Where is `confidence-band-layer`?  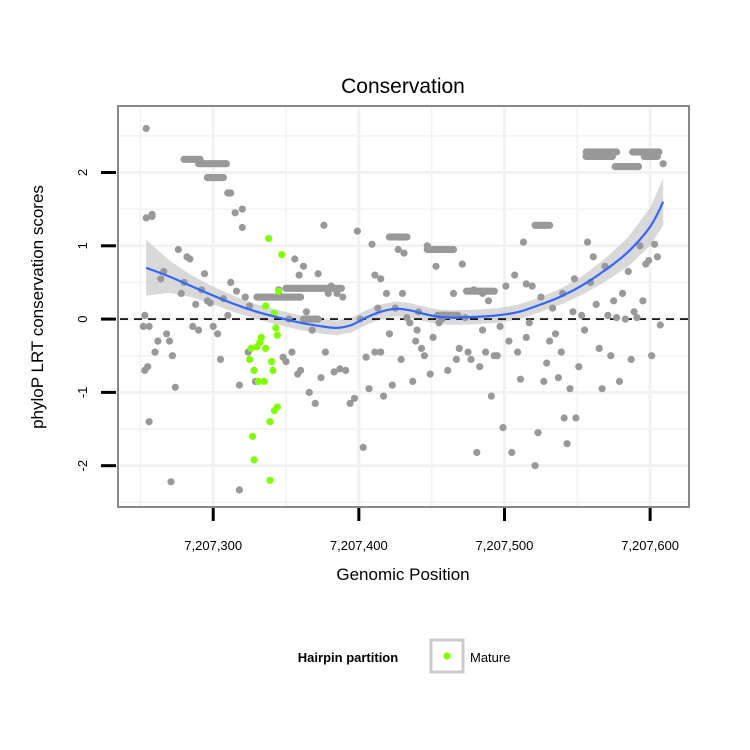
confidence-band-layer is located at coordinates (405, 257).